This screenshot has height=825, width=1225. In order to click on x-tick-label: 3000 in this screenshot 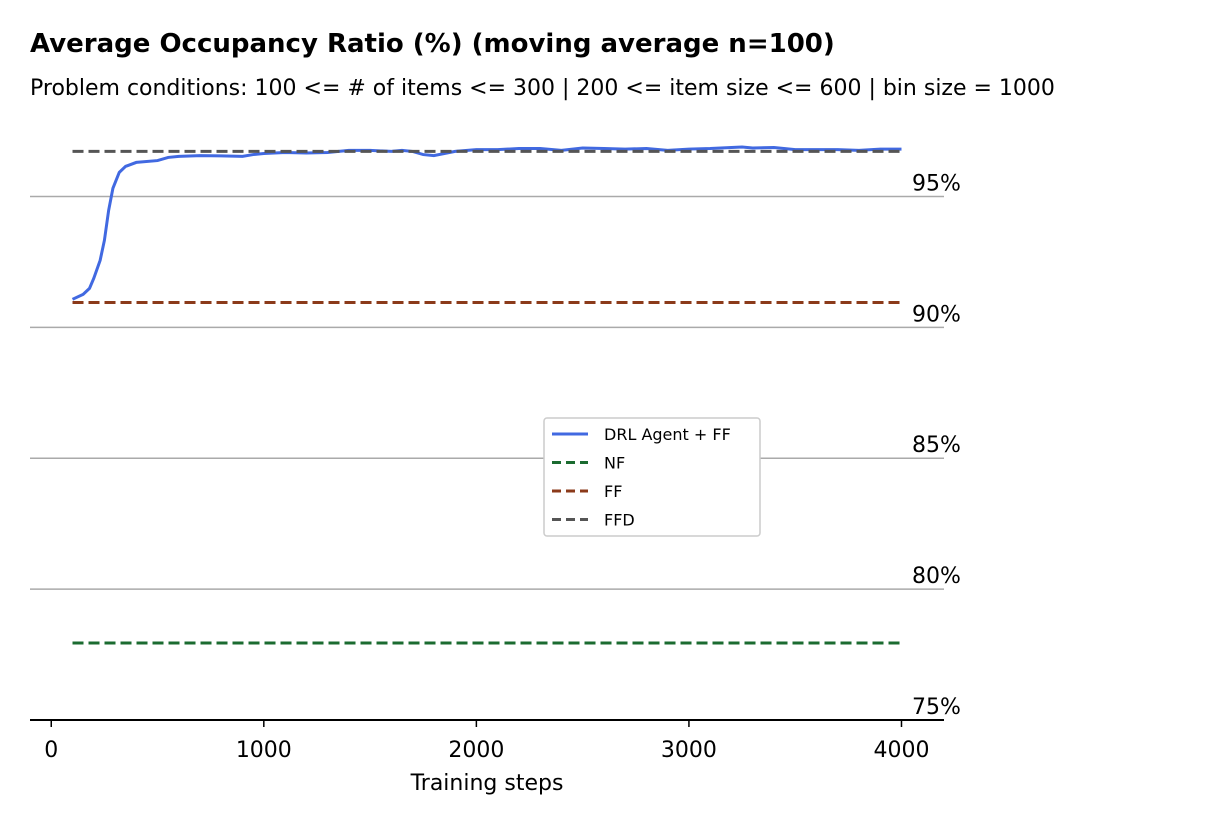, I will do `click(689, 750)`.